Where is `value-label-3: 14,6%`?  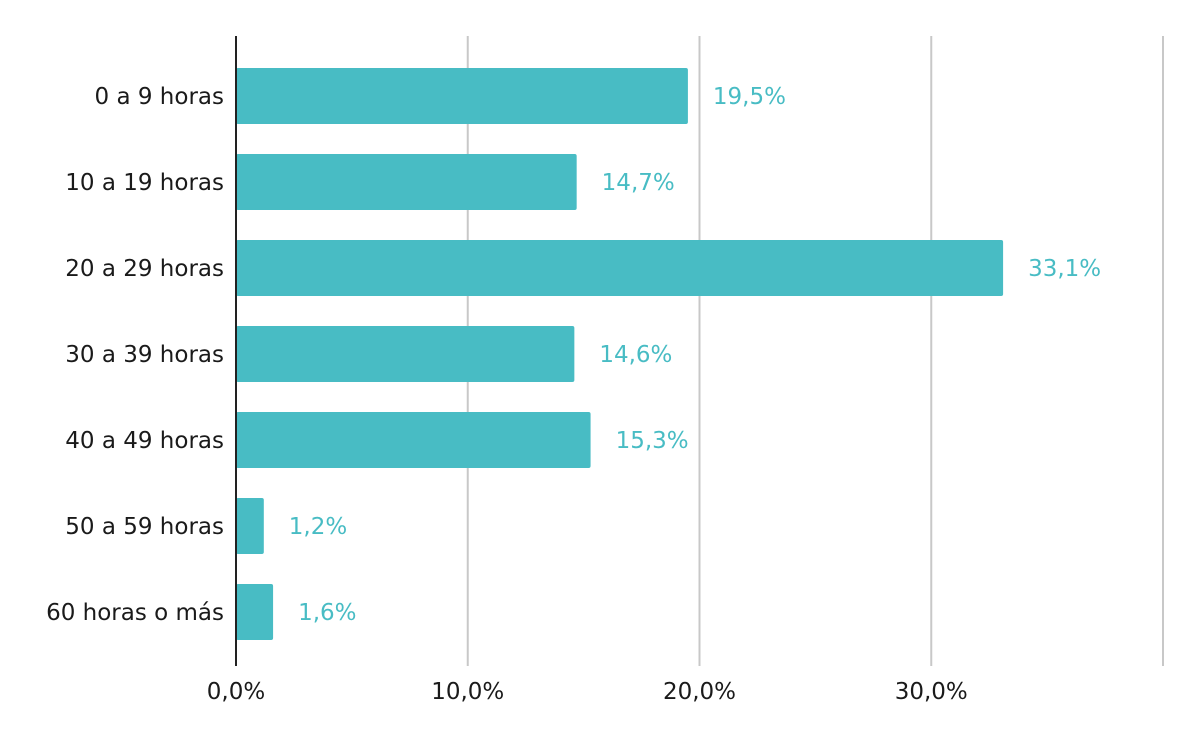 value-label-3: 14,6% is located at coordinates (635, 355).